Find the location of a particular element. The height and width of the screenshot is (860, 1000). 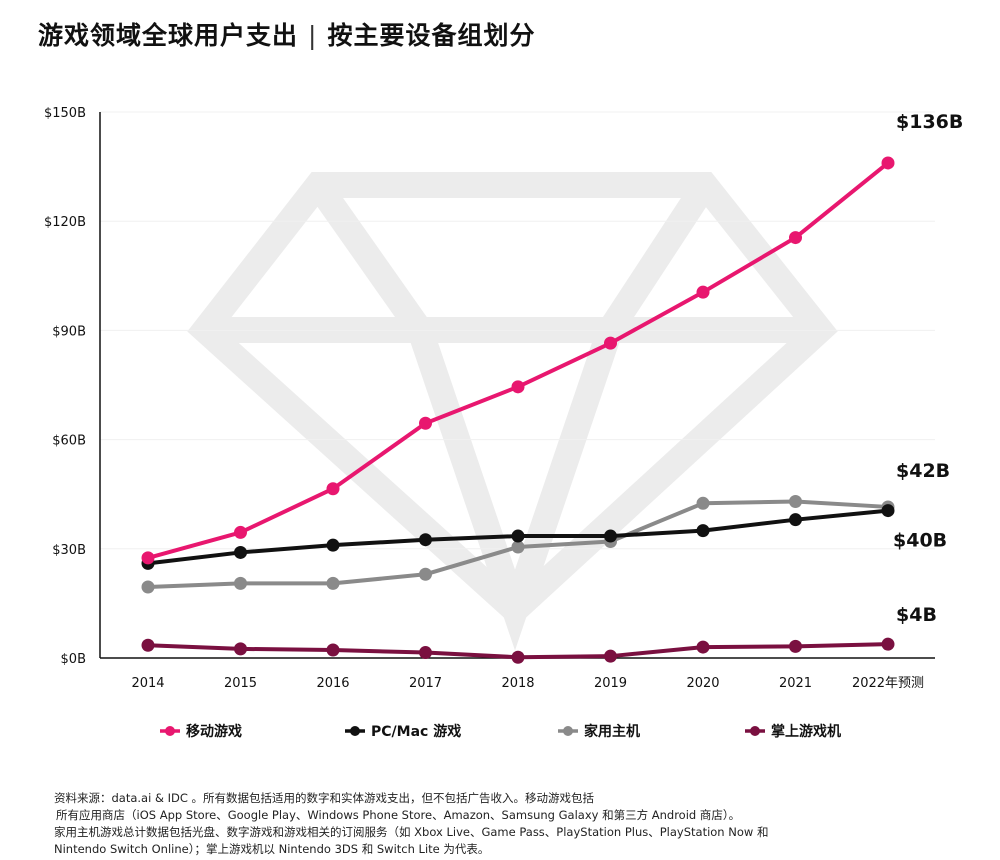

x-tick-label: 2018 is located at coordinates (517, 683).